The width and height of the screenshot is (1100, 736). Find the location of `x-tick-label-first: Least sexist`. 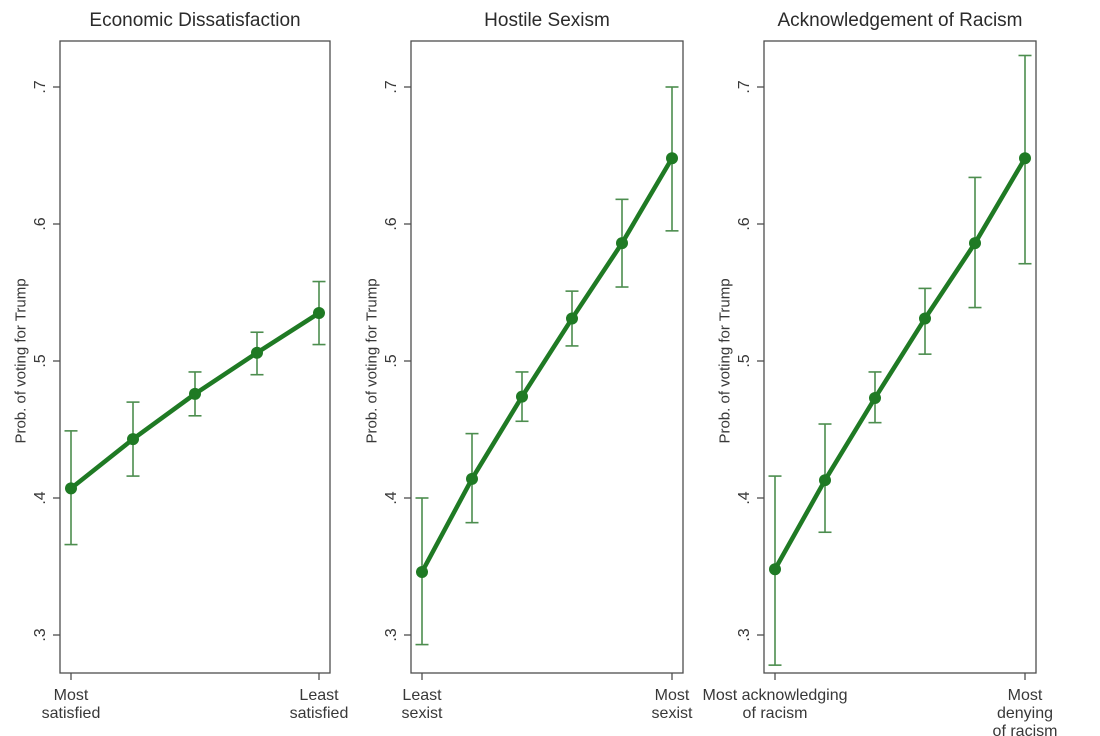

x-tick-label-first: Least sexist is located at coordinates (422, 704).